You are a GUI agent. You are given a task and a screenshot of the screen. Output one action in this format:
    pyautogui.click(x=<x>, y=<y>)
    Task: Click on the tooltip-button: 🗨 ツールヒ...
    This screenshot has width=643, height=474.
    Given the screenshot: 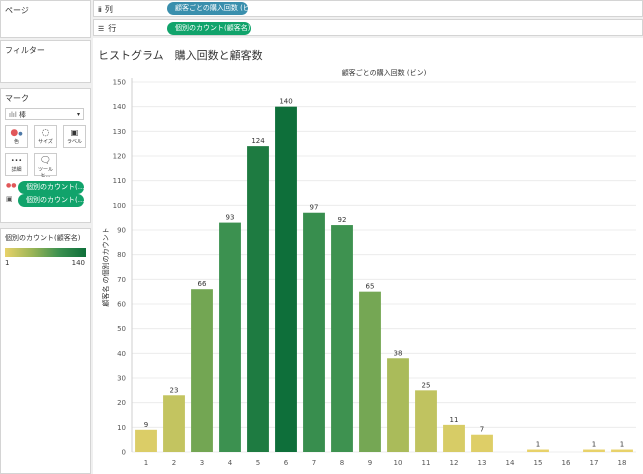 What is the action you would take?
    pyautogui.click(x=45, y=166)
    